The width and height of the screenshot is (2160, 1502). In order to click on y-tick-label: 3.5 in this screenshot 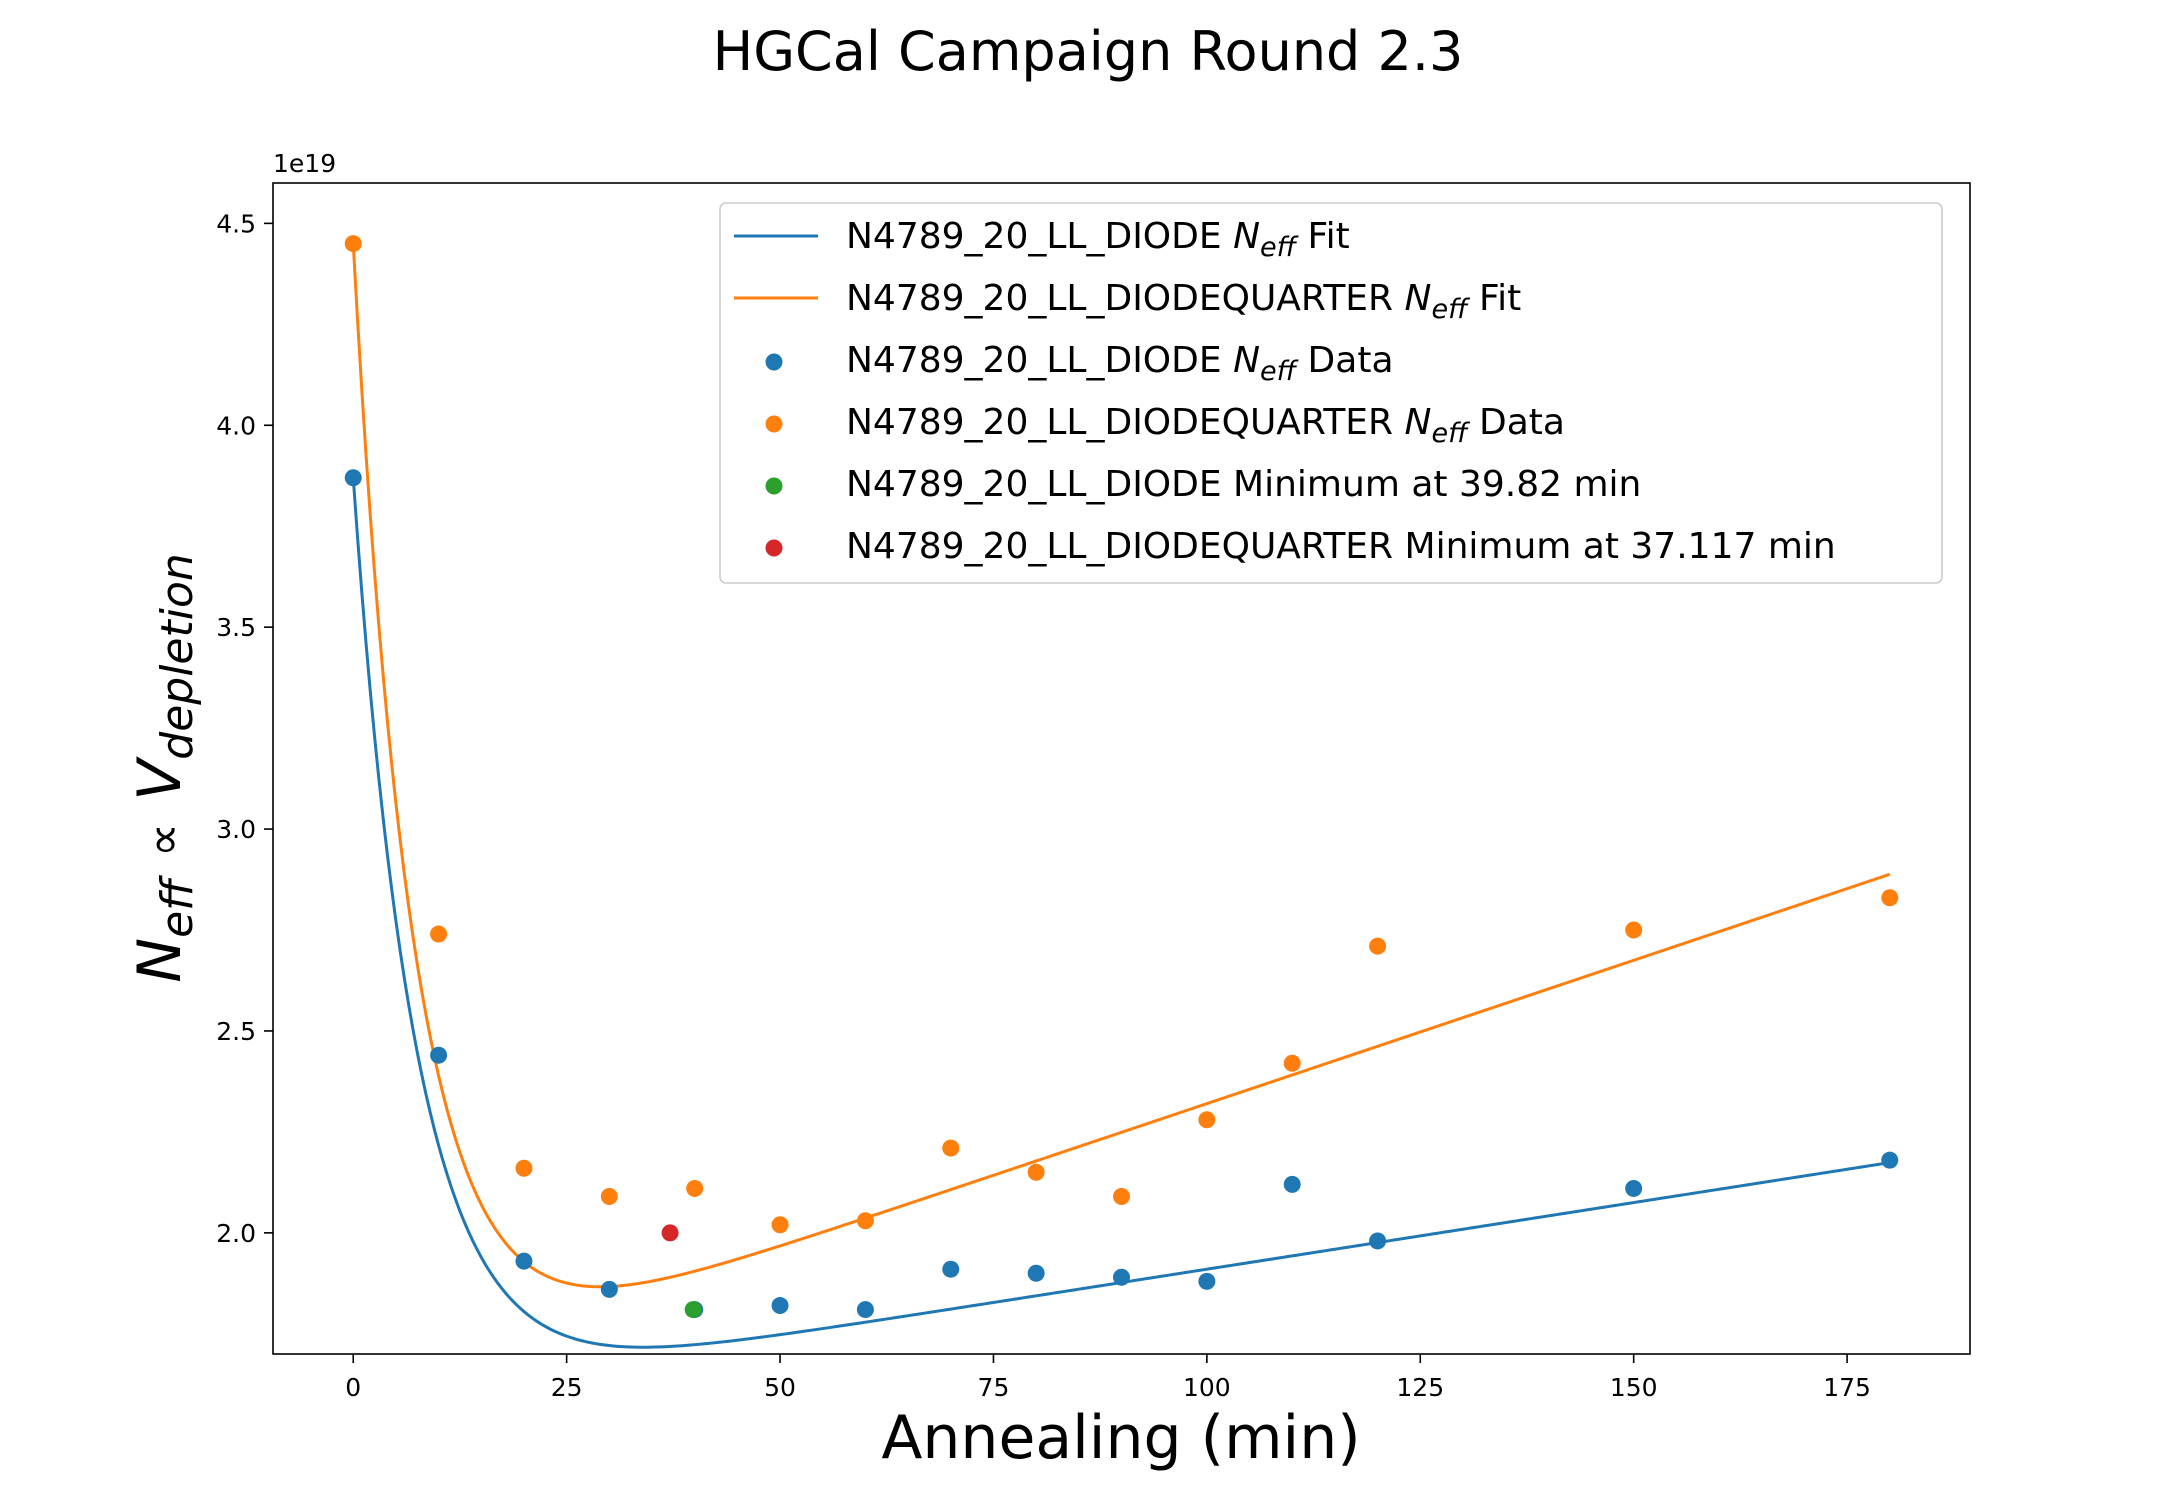, I will do `click(236, 627)`.